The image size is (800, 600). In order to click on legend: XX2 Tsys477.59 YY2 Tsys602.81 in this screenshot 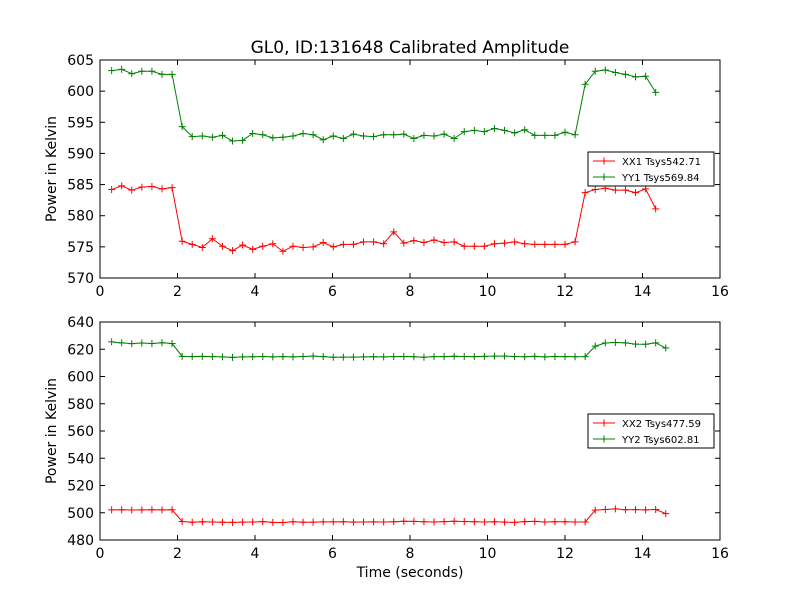, I will do `click(651, 431)`.